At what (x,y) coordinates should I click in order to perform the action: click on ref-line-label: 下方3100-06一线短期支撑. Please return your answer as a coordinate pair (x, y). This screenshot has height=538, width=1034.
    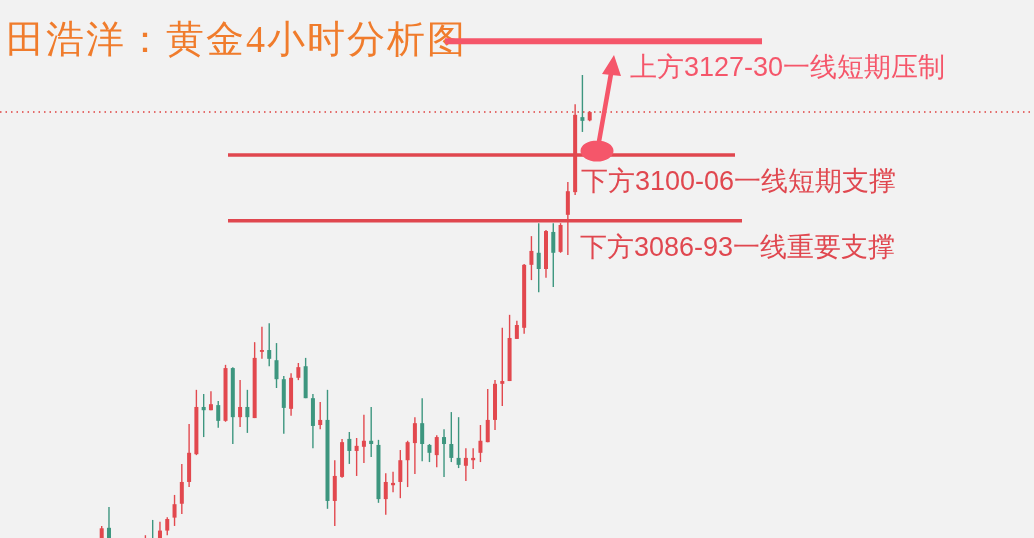
    Looking at the image, I should click on (739, 181).